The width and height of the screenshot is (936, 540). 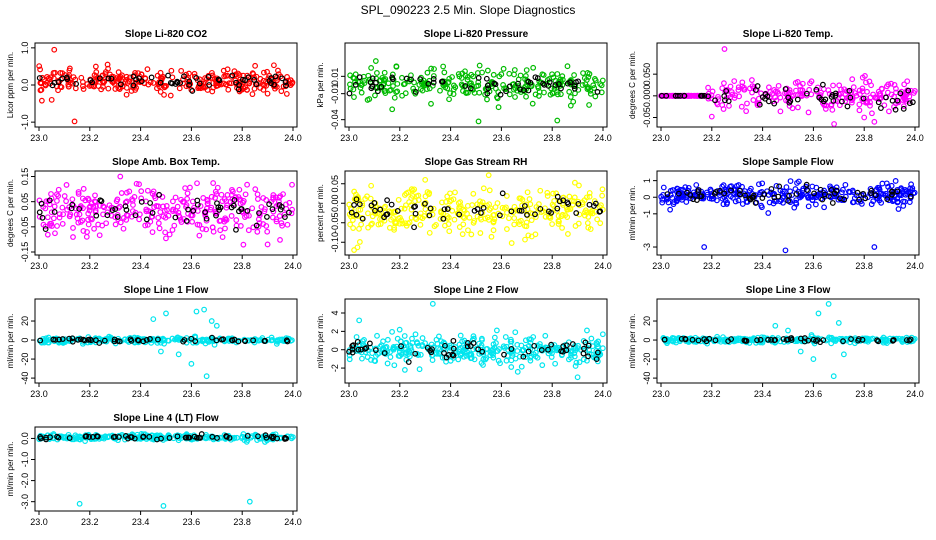 What do you see at coordinates (349, 138) in the screenshot?
I see `x-tick-label: 23.0` at bounding box center [349, 138].